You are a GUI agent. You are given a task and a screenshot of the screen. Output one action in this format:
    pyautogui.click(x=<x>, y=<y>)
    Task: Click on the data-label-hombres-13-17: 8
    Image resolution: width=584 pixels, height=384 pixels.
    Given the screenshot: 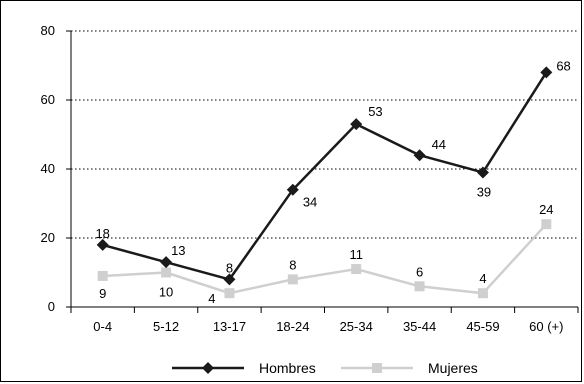 What is the action you would take?
    pyautogui.click(x=229, y=267)
    